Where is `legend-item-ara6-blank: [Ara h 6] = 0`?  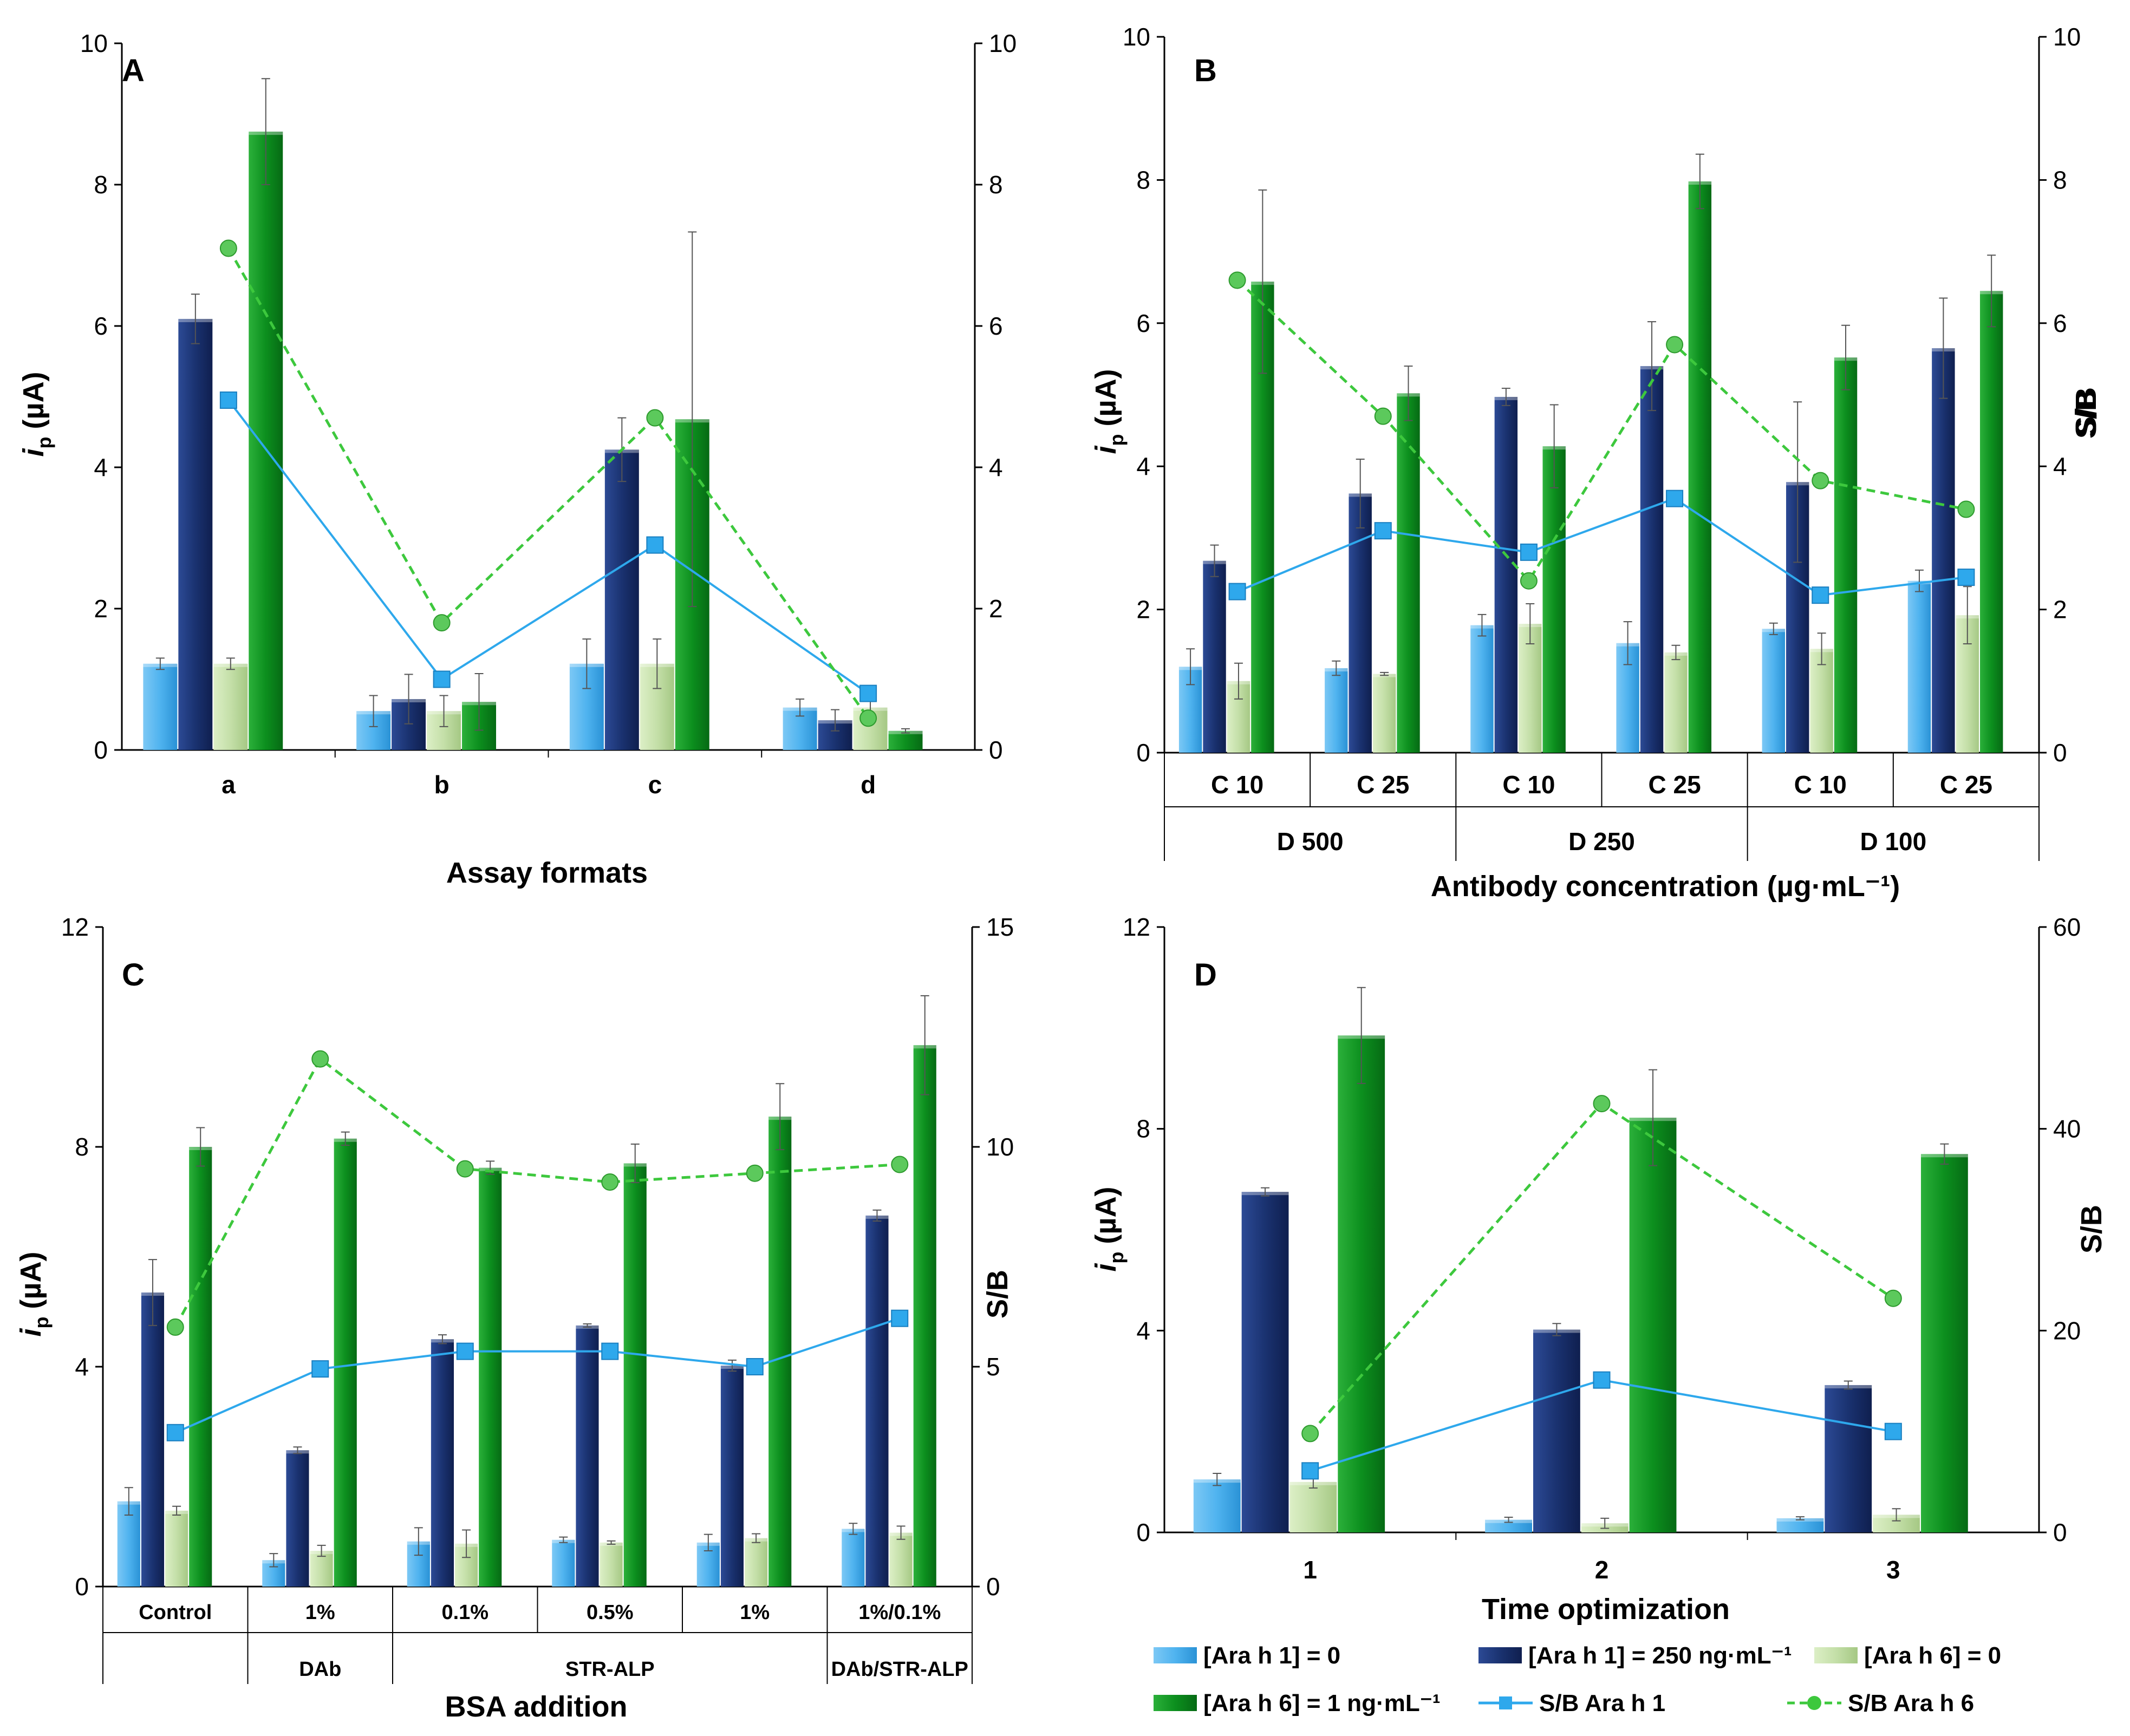 legend-item-ara6-blank: [Ara h 6] = 0 is located at coordinates (1907, 1655).